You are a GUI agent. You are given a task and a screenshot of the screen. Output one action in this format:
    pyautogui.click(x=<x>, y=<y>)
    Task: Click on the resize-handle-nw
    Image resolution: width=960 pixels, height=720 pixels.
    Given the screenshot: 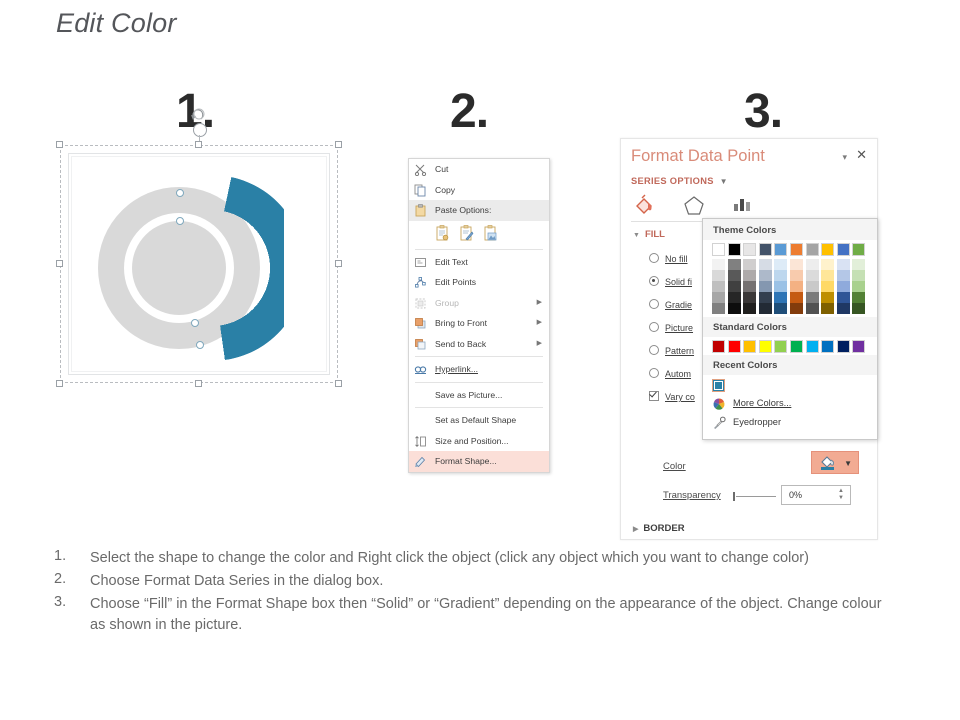 What is the action you would take?
    pyautogui.click(x=59, y=144)
    